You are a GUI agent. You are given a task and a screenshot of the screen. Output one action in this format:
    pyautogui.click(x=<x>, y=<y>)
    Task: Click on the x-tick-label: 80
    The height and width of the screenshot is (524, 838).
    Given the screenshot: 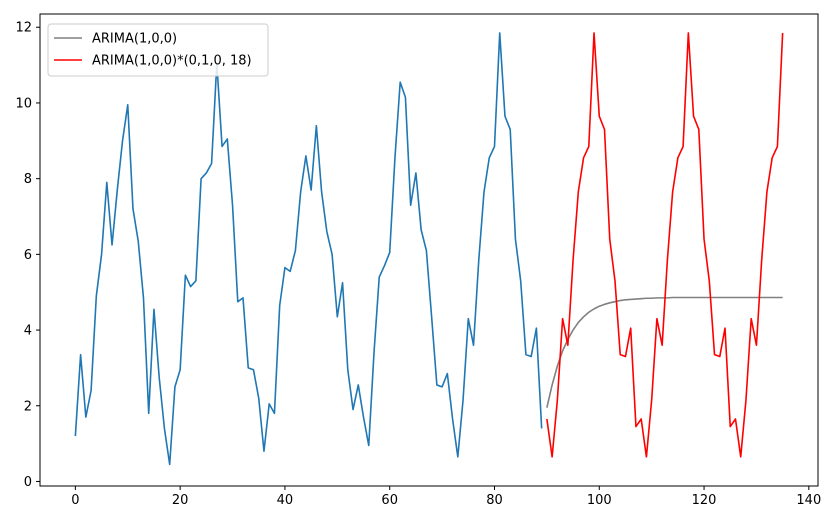 What is the action you would take?
    pyautogui.click(x=494, y=500)
    